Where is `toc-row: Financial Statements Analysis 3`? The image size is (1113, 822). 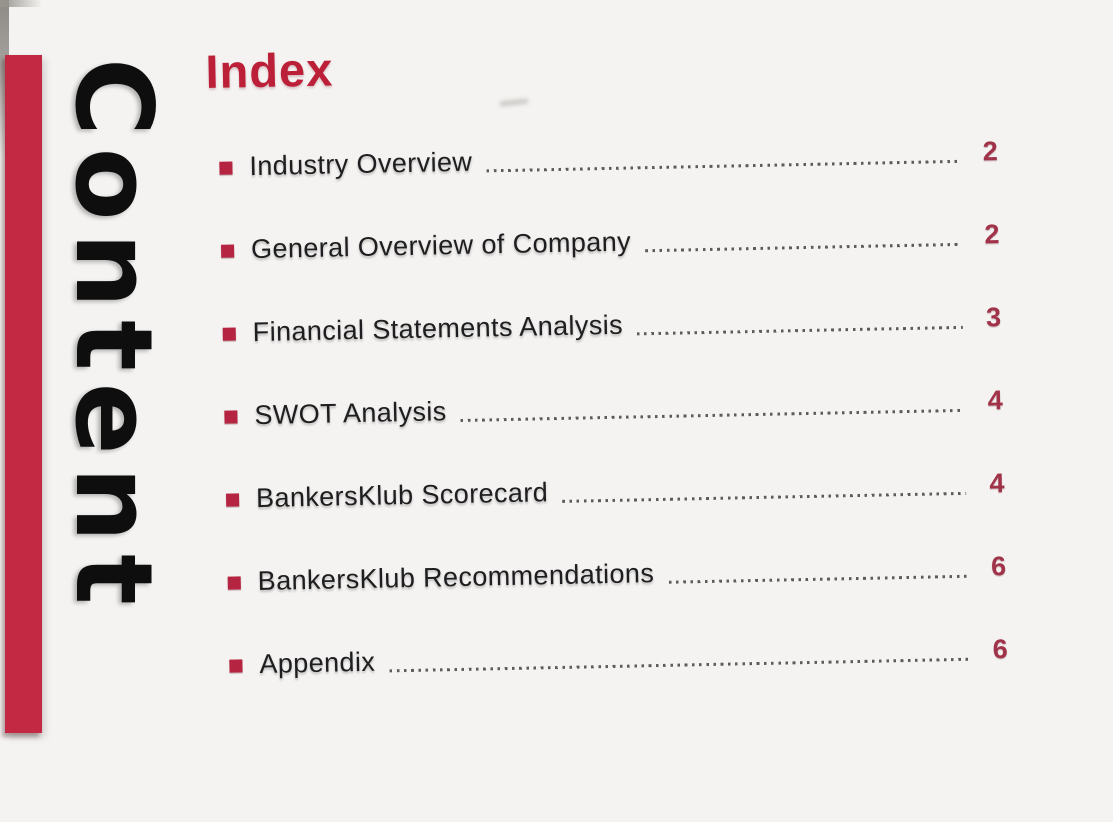
toc-row: Financial Statements Analysis 3 is located at coordinates (611, 325).